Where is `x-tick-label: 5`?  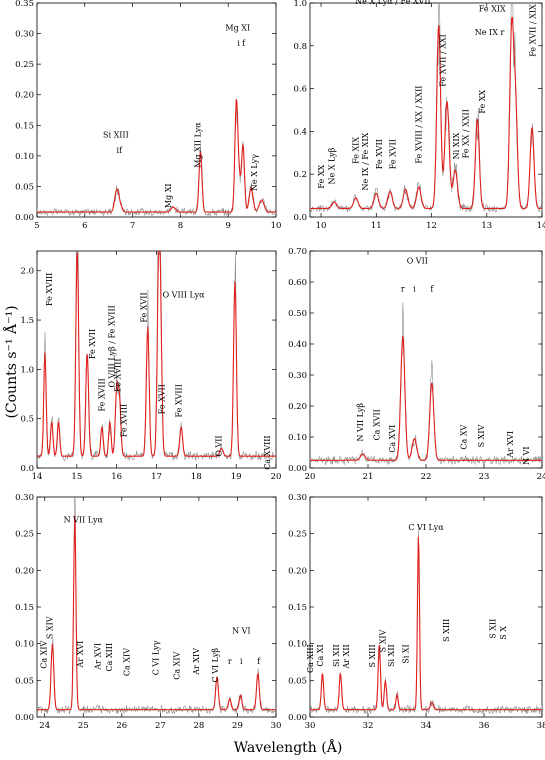 x-tick-label: 5 is located at coordinates (36, 226).